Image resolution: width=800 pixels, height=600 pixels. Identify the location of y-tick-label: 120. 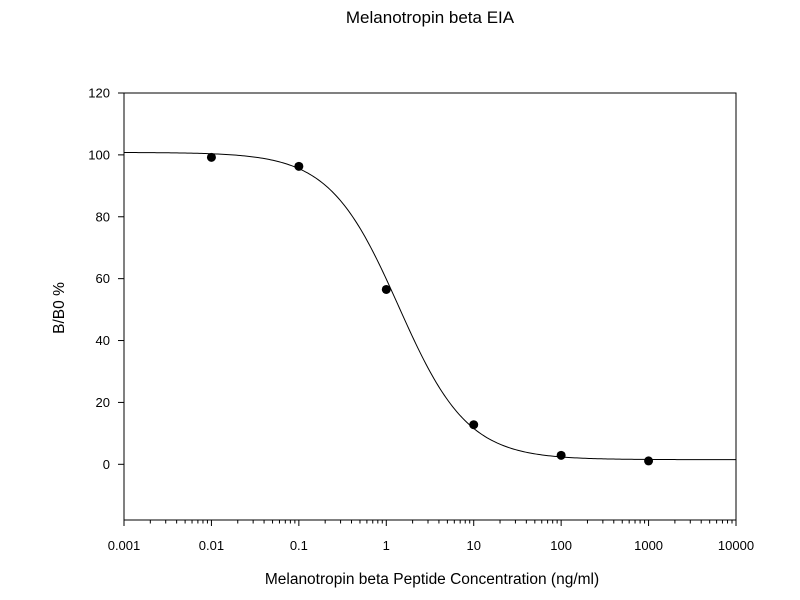
(99, 93).